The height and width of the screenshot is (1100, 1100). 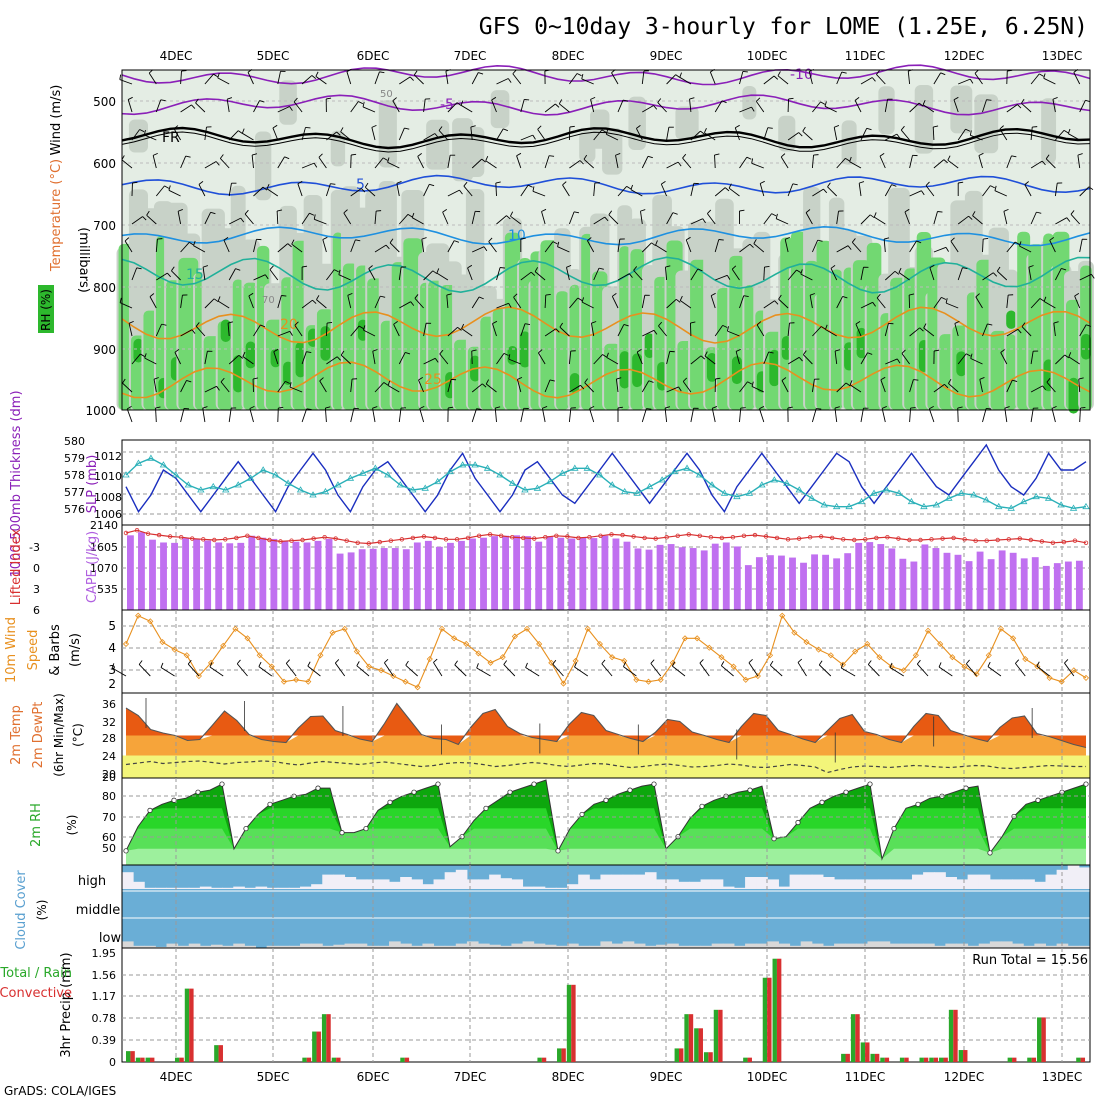 I want to click on lifted-index-axis-label: Lifted Index, so click(x=16, y=566).